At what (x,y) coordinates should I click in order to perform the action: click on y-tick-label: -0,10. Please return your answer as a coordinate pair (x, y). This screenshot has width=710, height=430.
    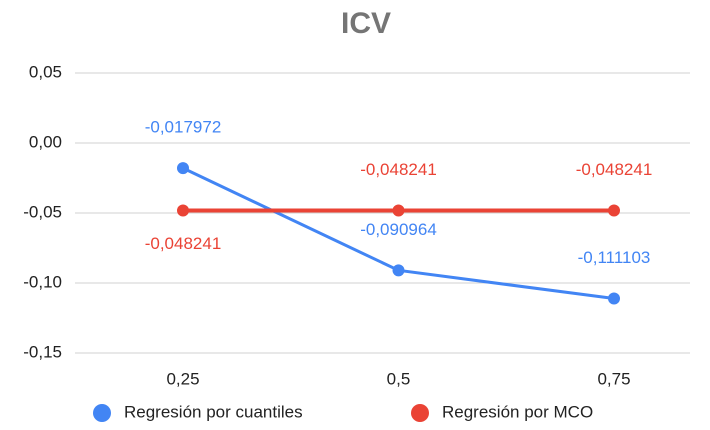
    Looking at the image, I should click on (42, 281).